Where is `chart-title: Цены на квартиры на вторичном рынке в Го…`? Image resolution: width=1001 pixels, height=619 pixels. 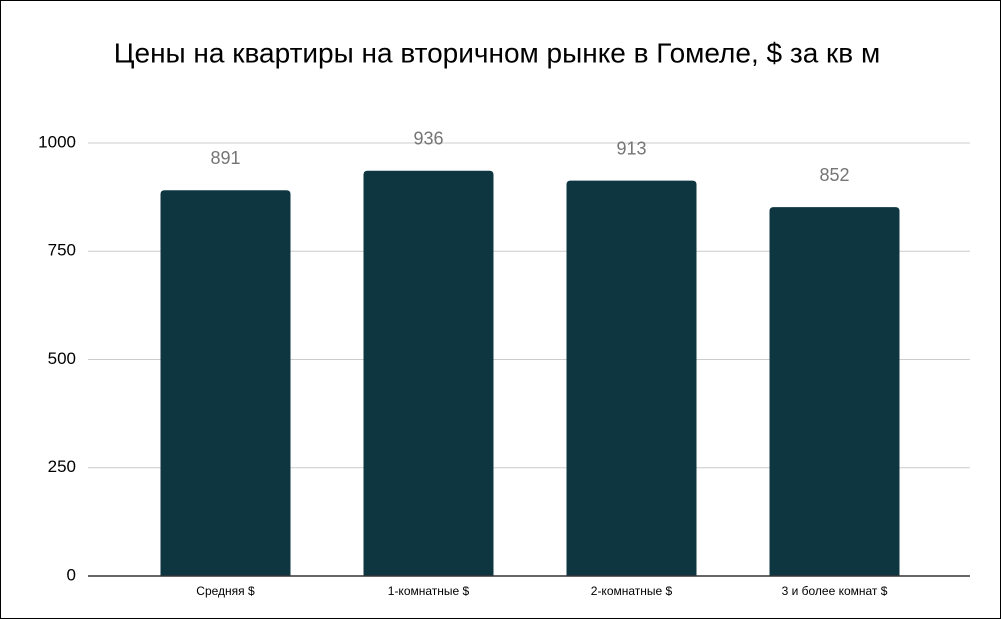
chart-title: Цены на квартиры на вторичном рынке в Го… is located at coordinates (497, 52).